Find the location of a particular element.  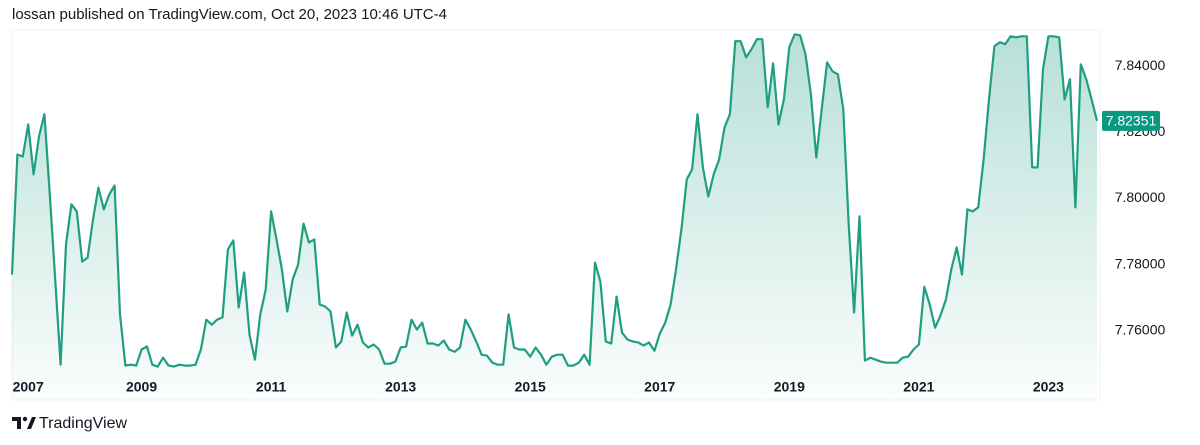

y-tick-label: 7.80000 is located at coordinates (1140, 197).